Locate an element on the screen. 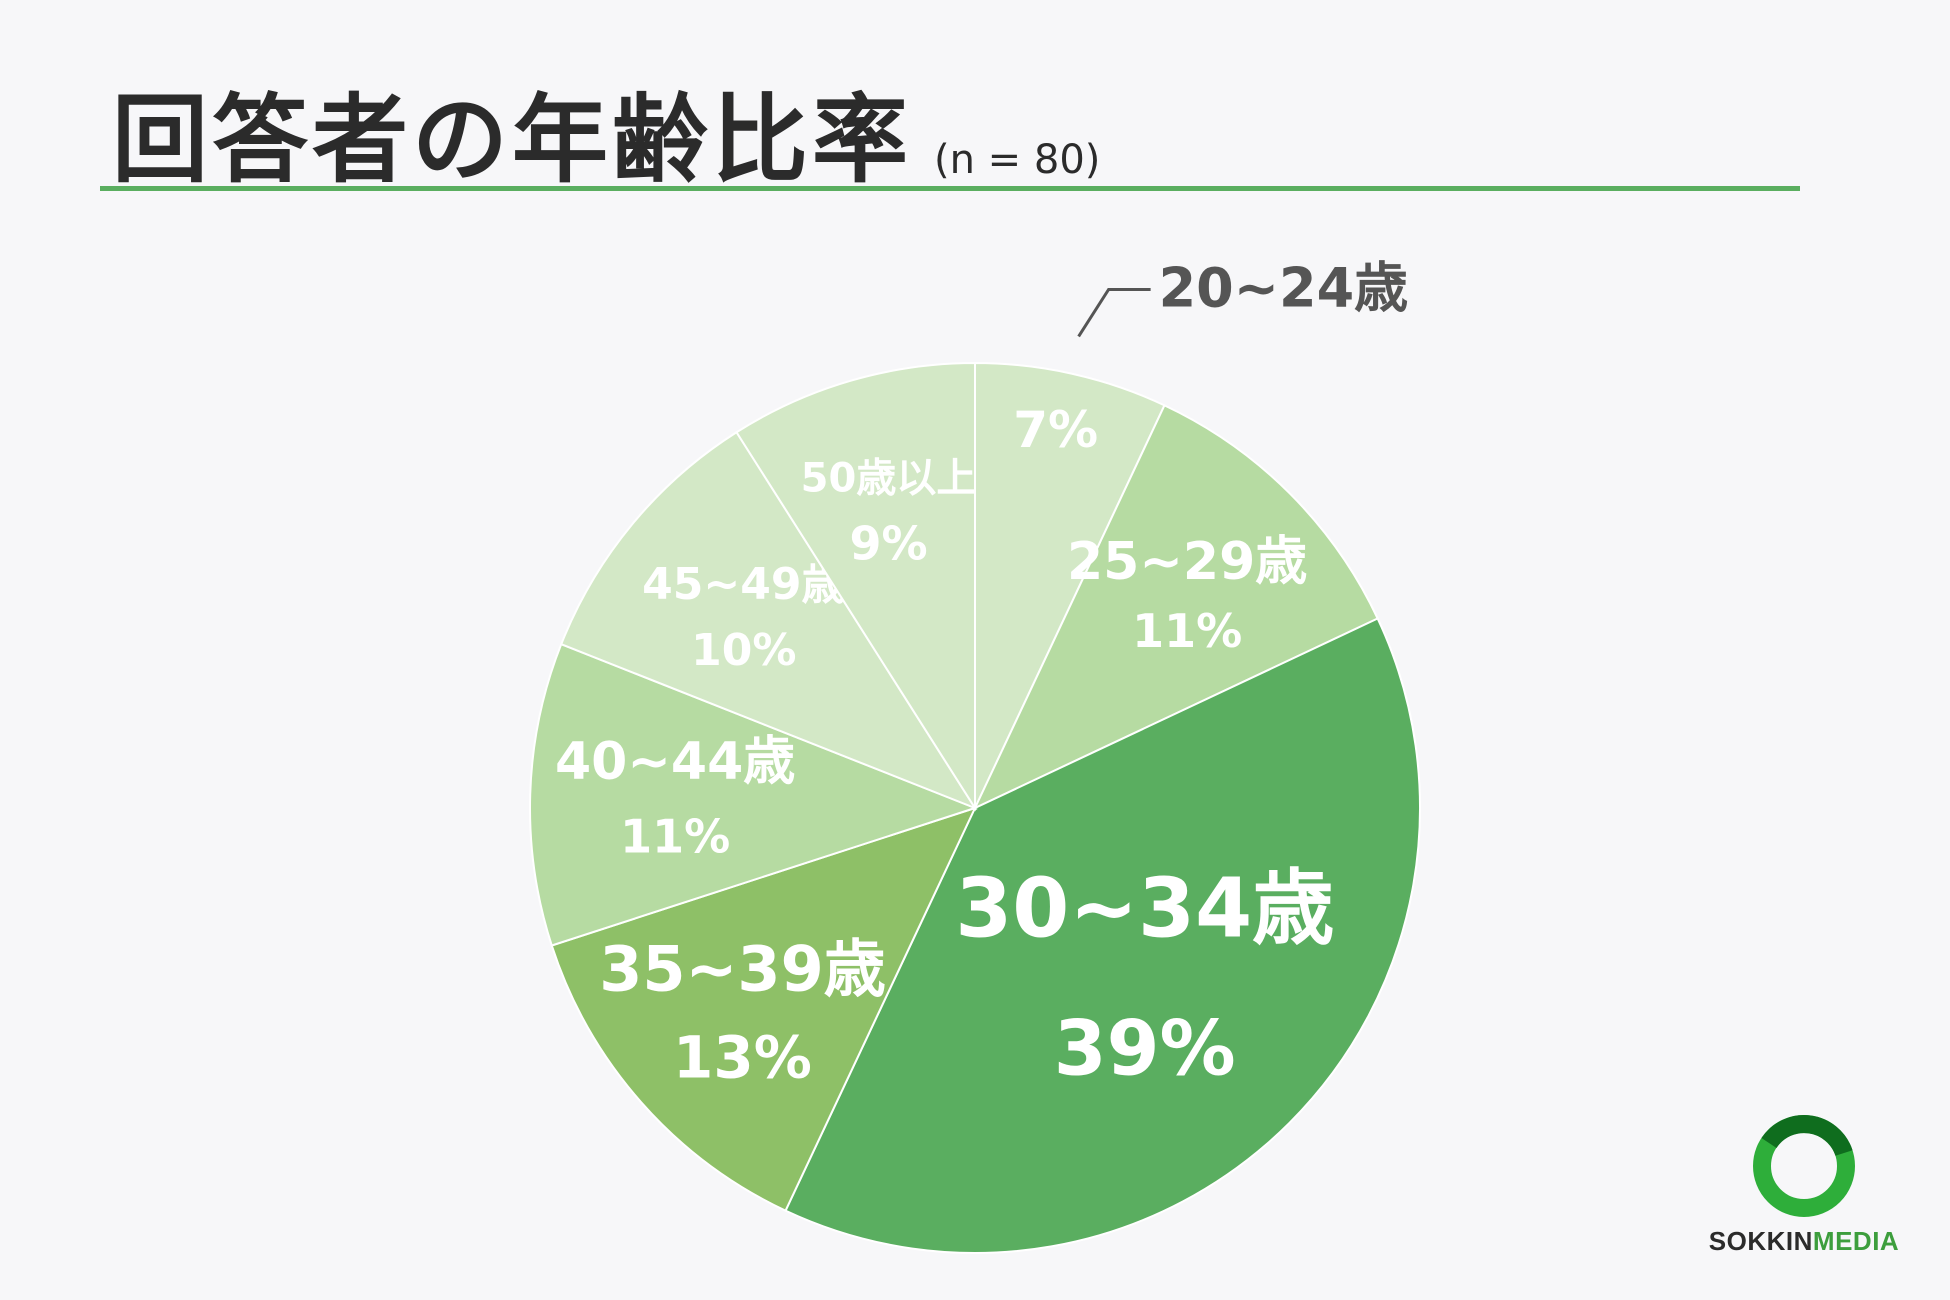  slice-category-label: 25~29歳 is located at coordinates (1187, 562).